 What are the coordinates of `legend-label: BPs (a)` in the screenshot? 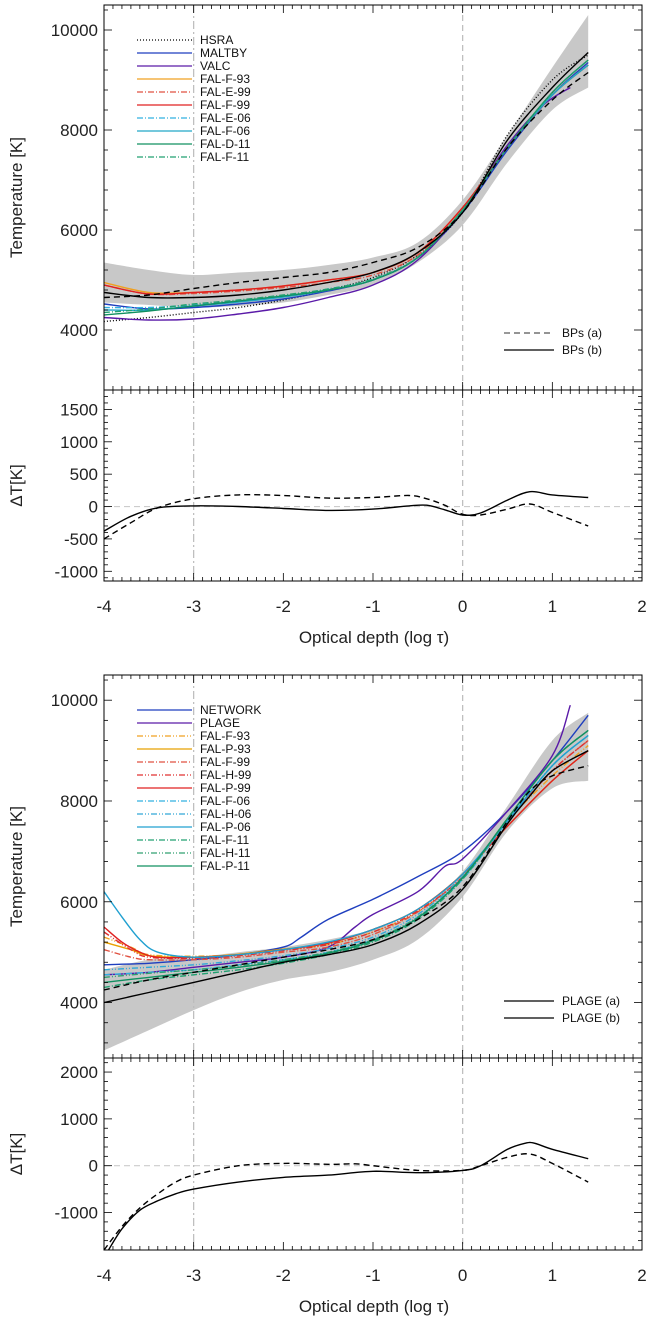 It's located at (582, 333).